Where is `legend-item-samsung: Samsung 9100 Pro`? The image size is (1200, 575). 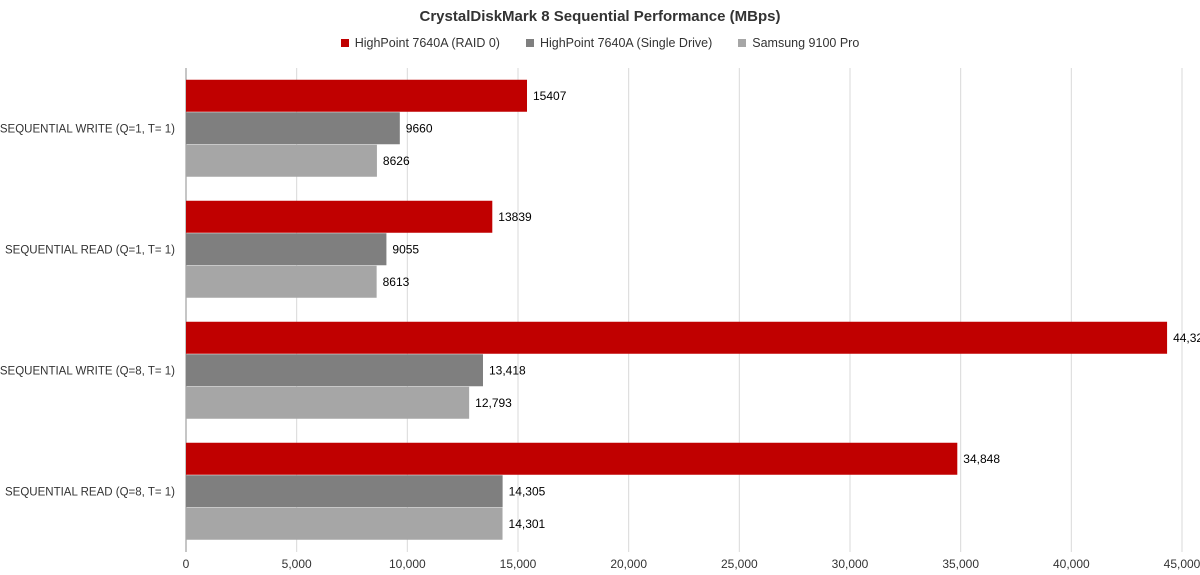
legend-item-samsung: Samsung 9100 Pro is located at coordinates (798, 43).